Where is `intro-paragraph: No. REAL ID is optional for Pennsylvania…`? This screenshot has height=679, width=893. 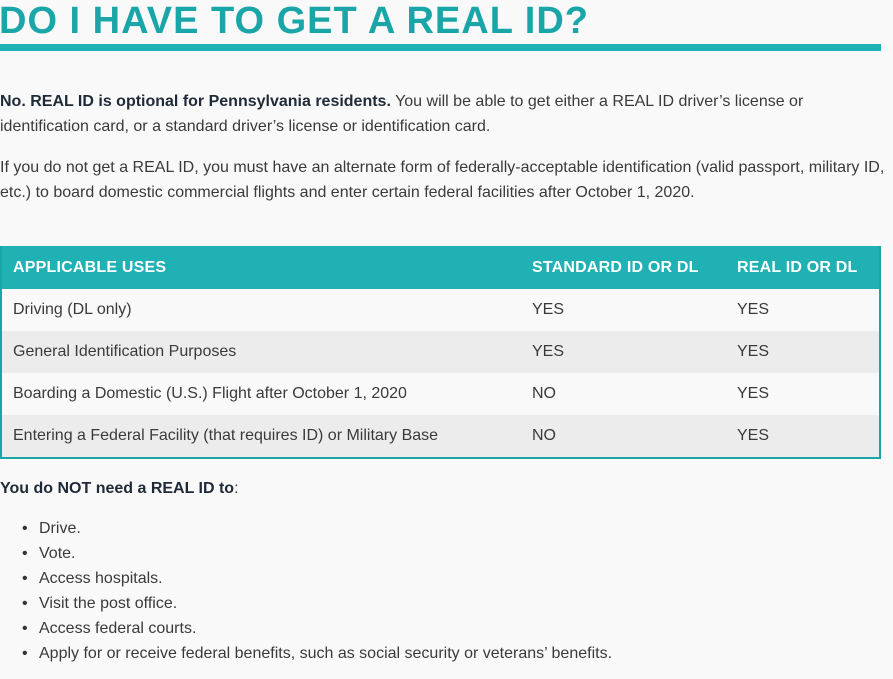 intro-paragraph: No. REAL ID is optional for Pennsylvania… is located at coordinates (442, 114).